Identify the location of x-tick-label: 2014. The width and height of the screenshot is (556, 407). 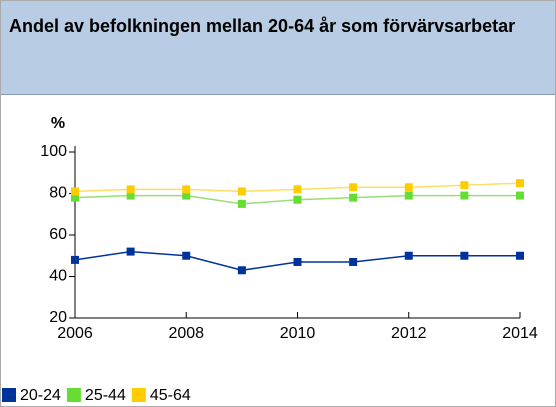
(520, 333).